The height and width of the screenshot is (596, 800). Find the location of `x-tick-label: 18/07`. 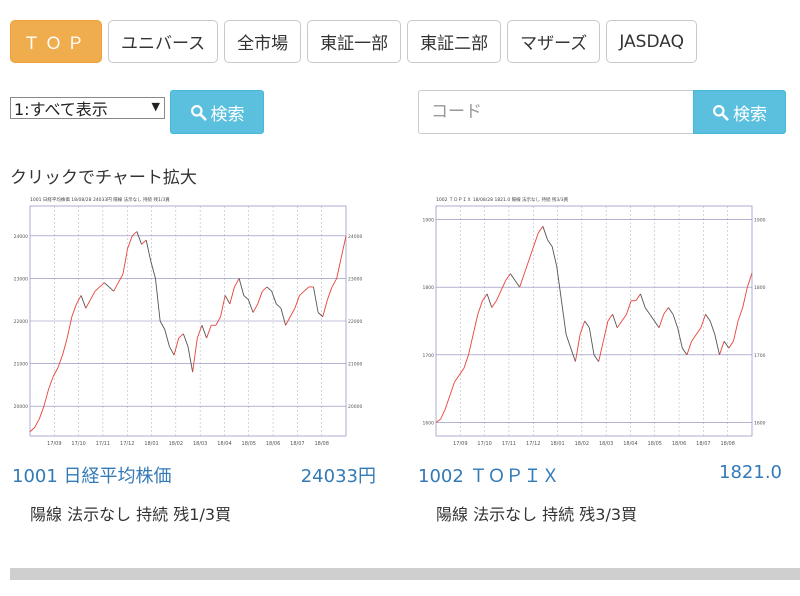

x-tick-label: 18/07 is located at coordinates (703, 444).